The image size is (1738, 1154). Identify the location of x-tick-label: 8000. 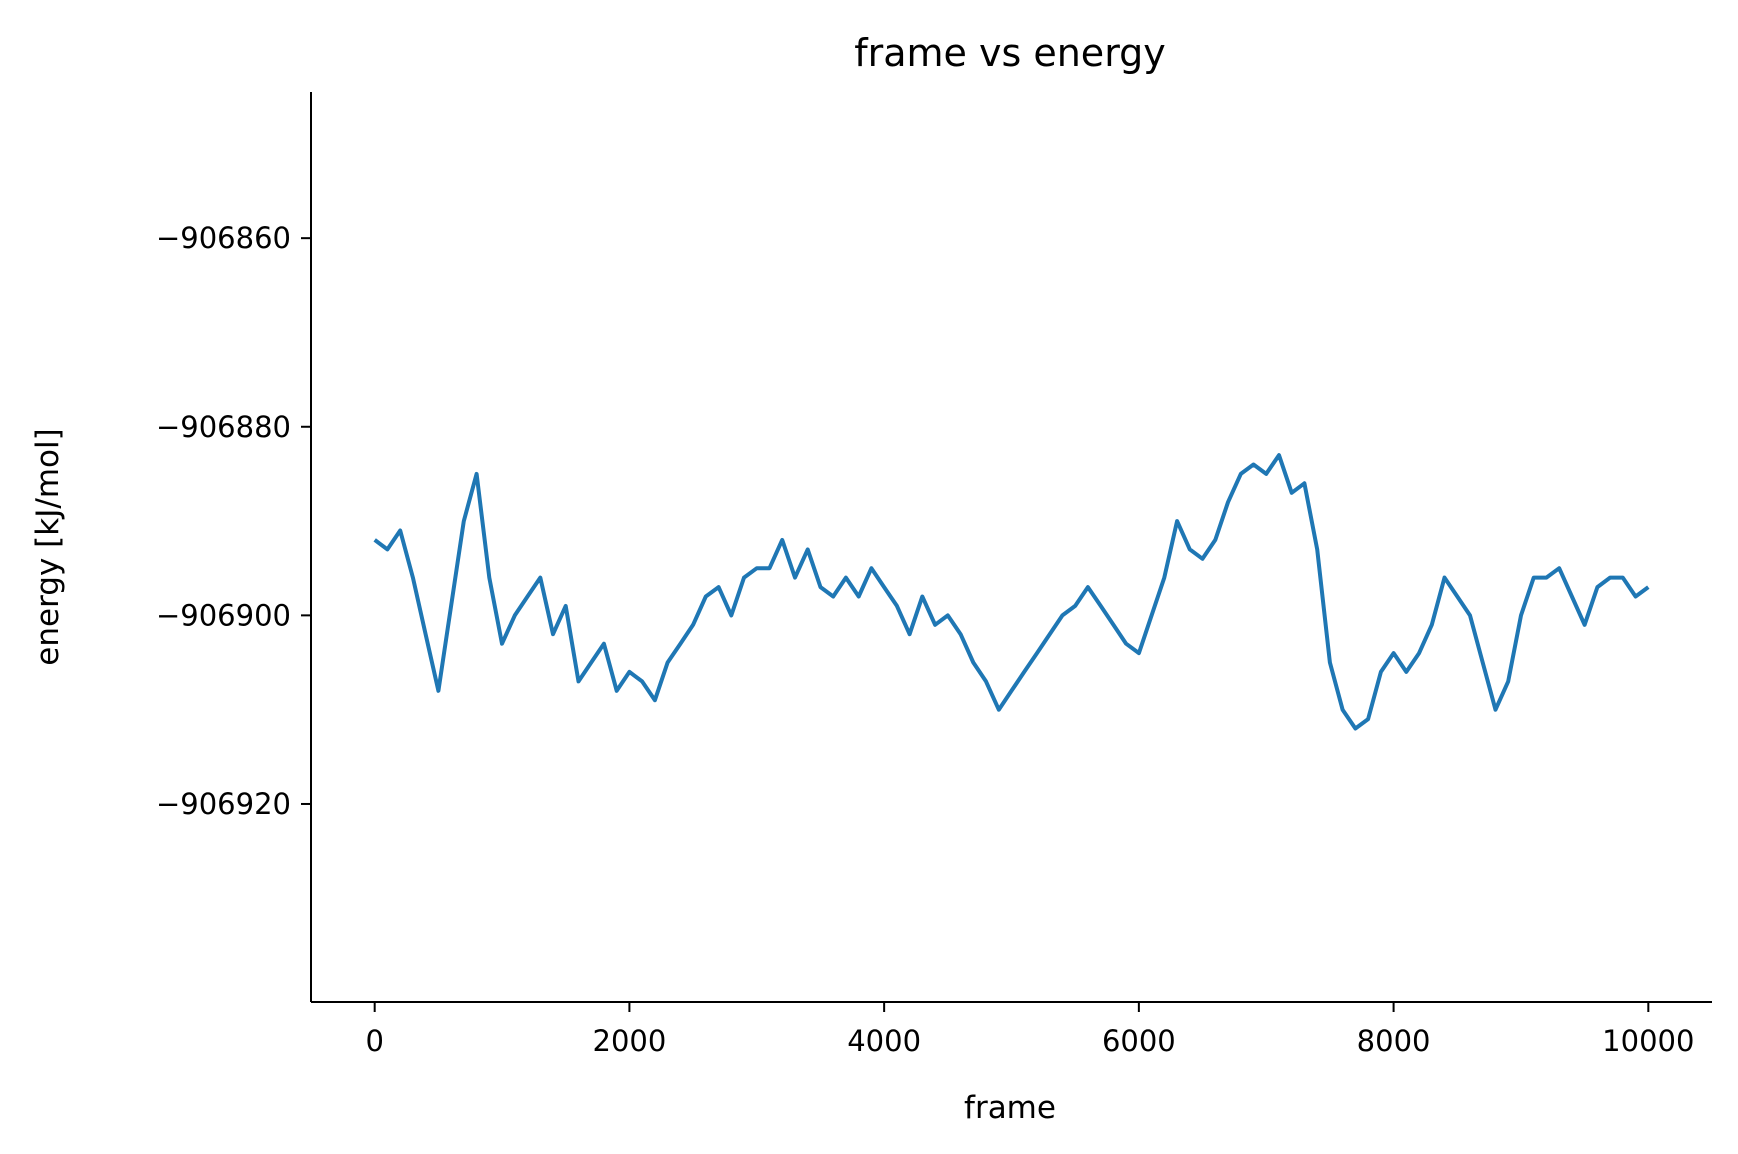
(1394, 1041).